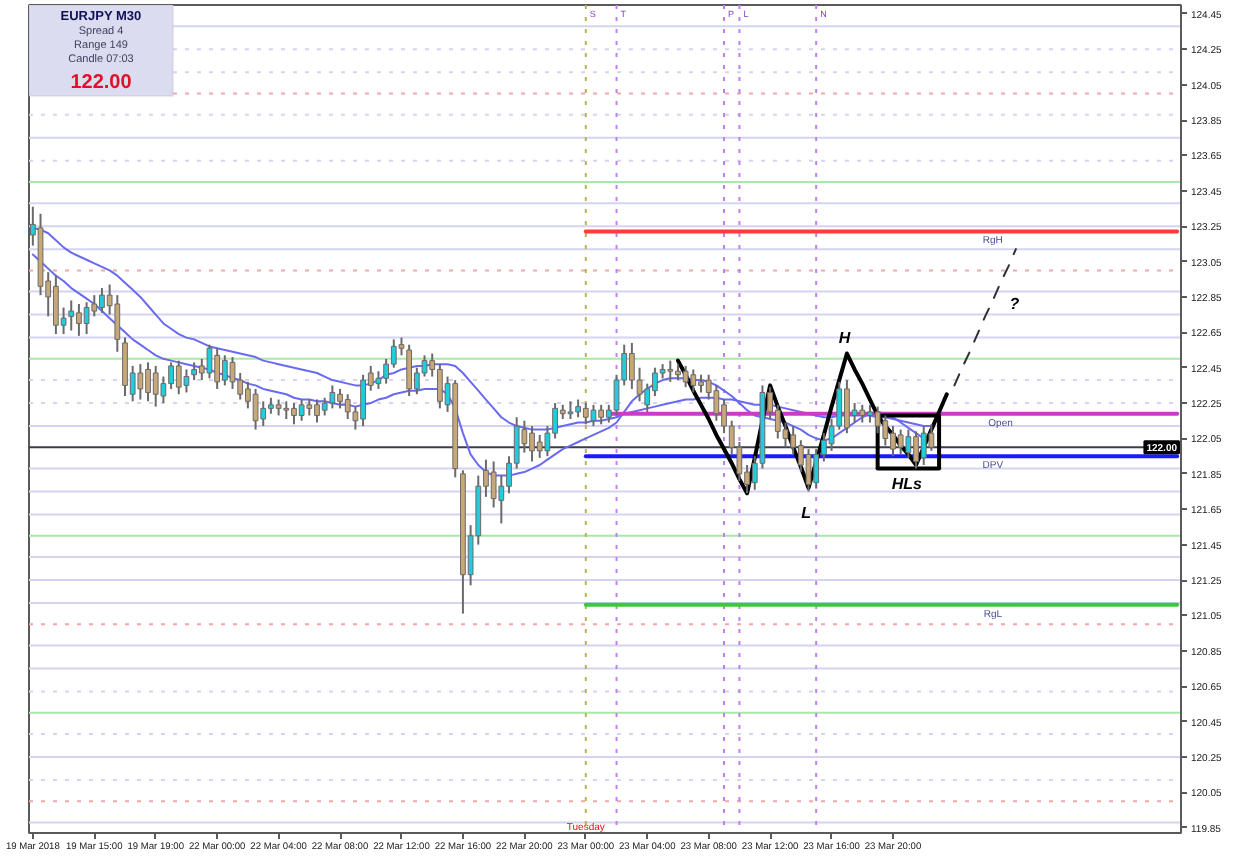  I want to click on annotation: 122.00, so click(101, 83).